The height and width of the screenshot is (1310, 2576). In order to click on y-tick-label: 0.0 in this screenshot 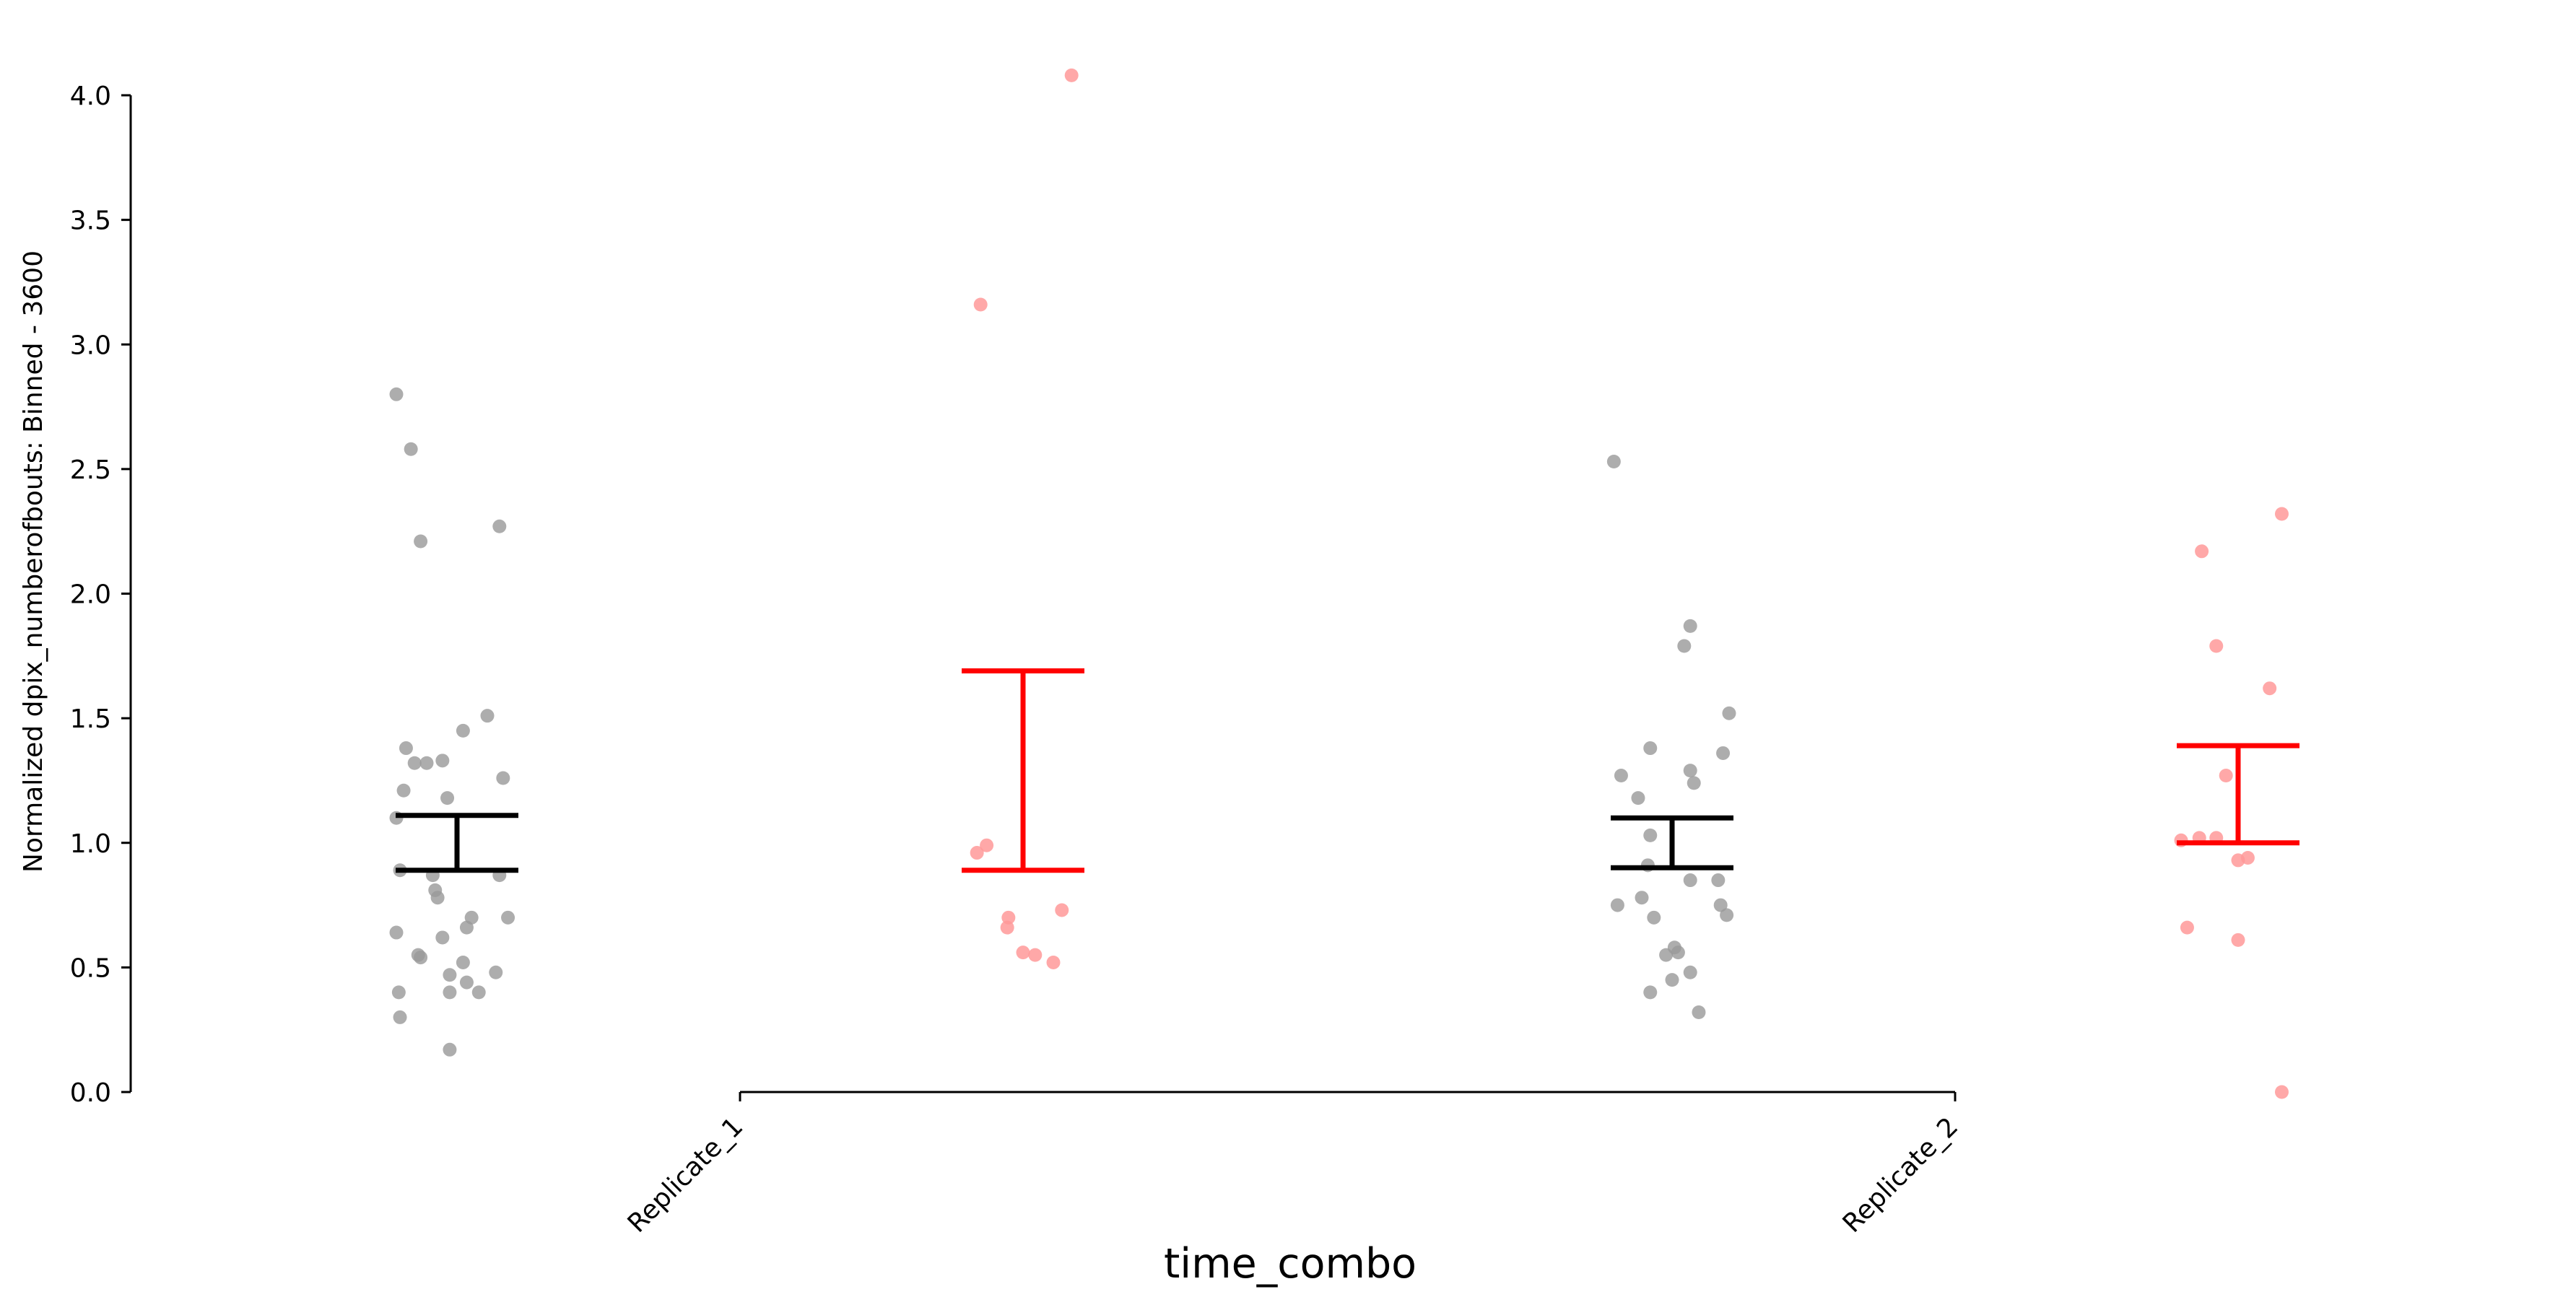, I will do `click(90, 1093)`.